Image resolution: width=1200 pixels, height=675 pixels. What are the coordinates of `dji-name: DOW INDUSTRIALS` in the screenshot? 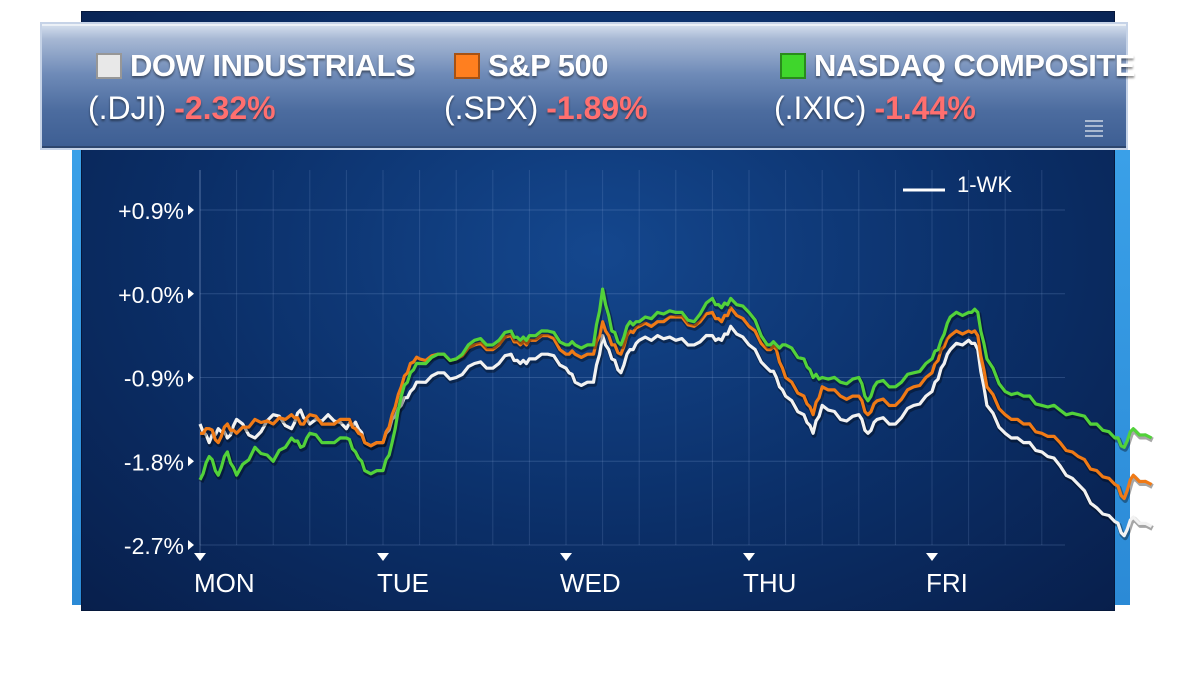 It's located at (273, 65).